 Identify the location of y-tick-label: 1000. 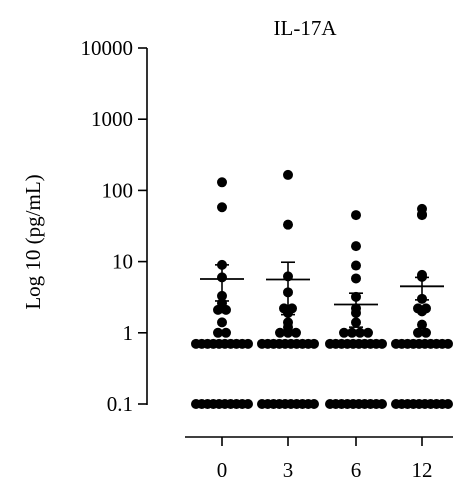
(112, 119).